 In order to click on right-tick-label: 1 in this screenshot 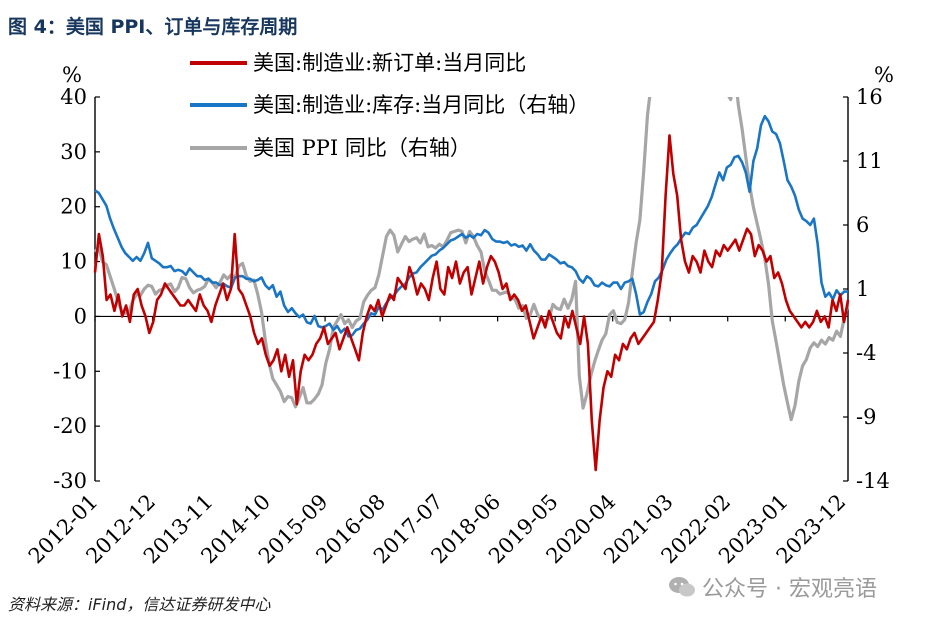, I will do `click(862, 289)`.